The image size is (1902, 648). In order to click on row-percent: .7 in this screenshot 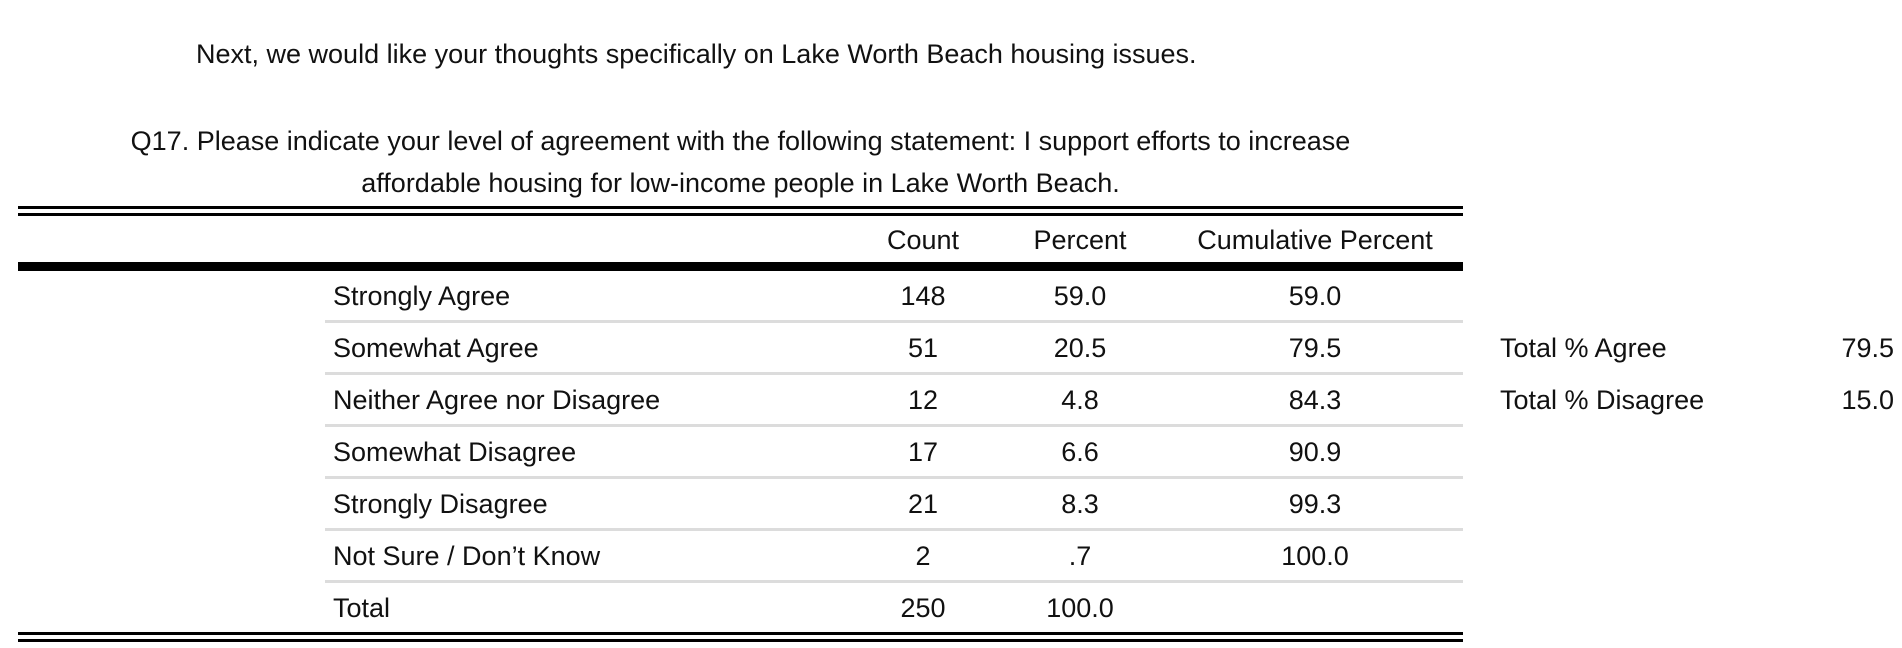, I will do `click(1080, 556)`.